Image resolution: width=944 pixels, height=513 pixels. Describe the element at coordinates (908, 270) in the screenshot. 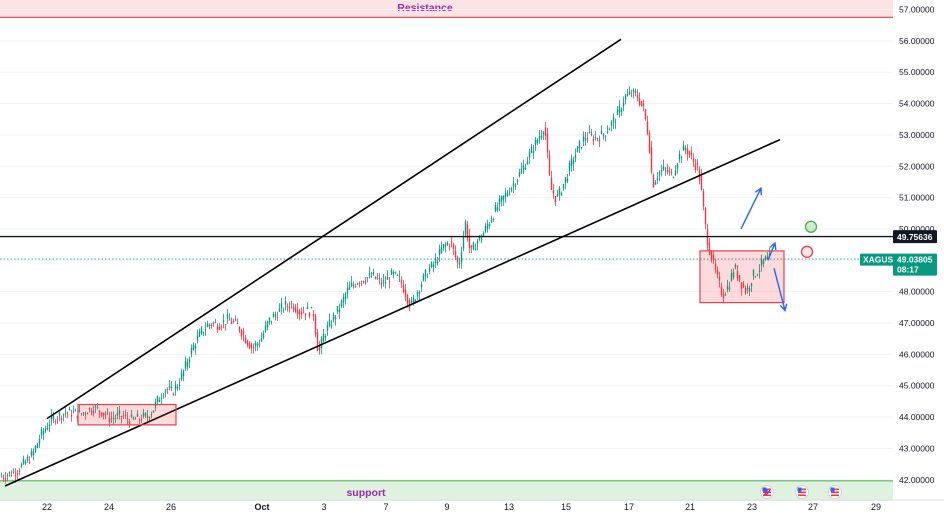

I see `countdown-text: 08:17` at that location.